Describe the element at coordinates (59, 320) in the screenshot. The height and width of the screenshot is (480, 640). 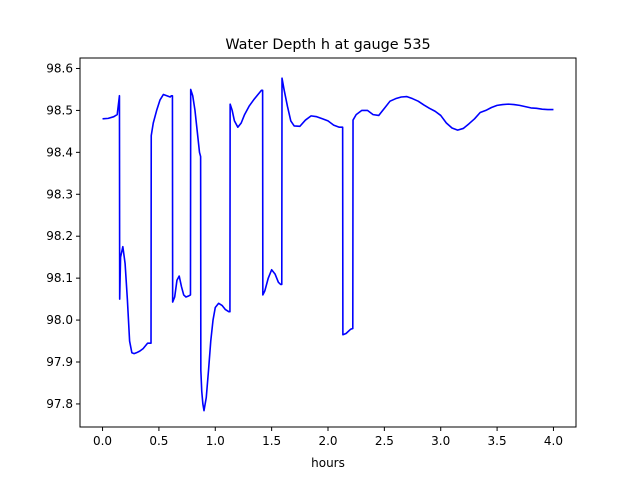
I see `y-tick-label: 98.0` at that location.